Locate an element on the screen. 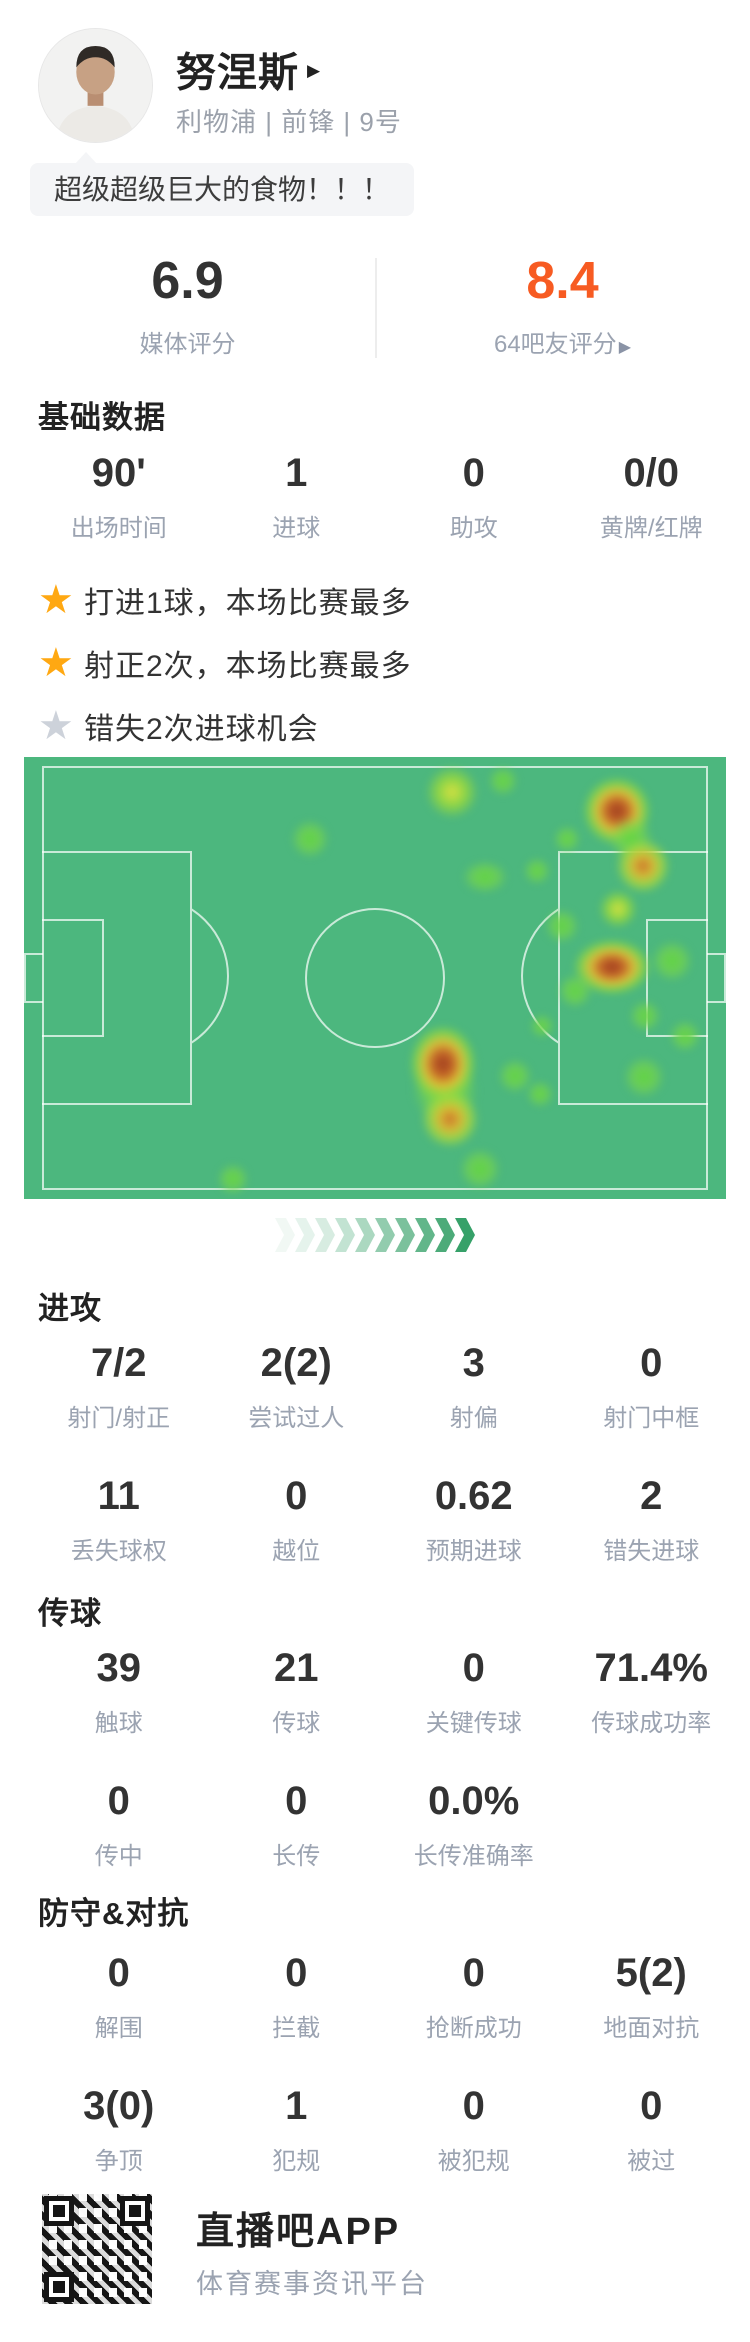 This screenshot has width=750, height=2342. penalty-arc-right is located at coordinates (538, 978).